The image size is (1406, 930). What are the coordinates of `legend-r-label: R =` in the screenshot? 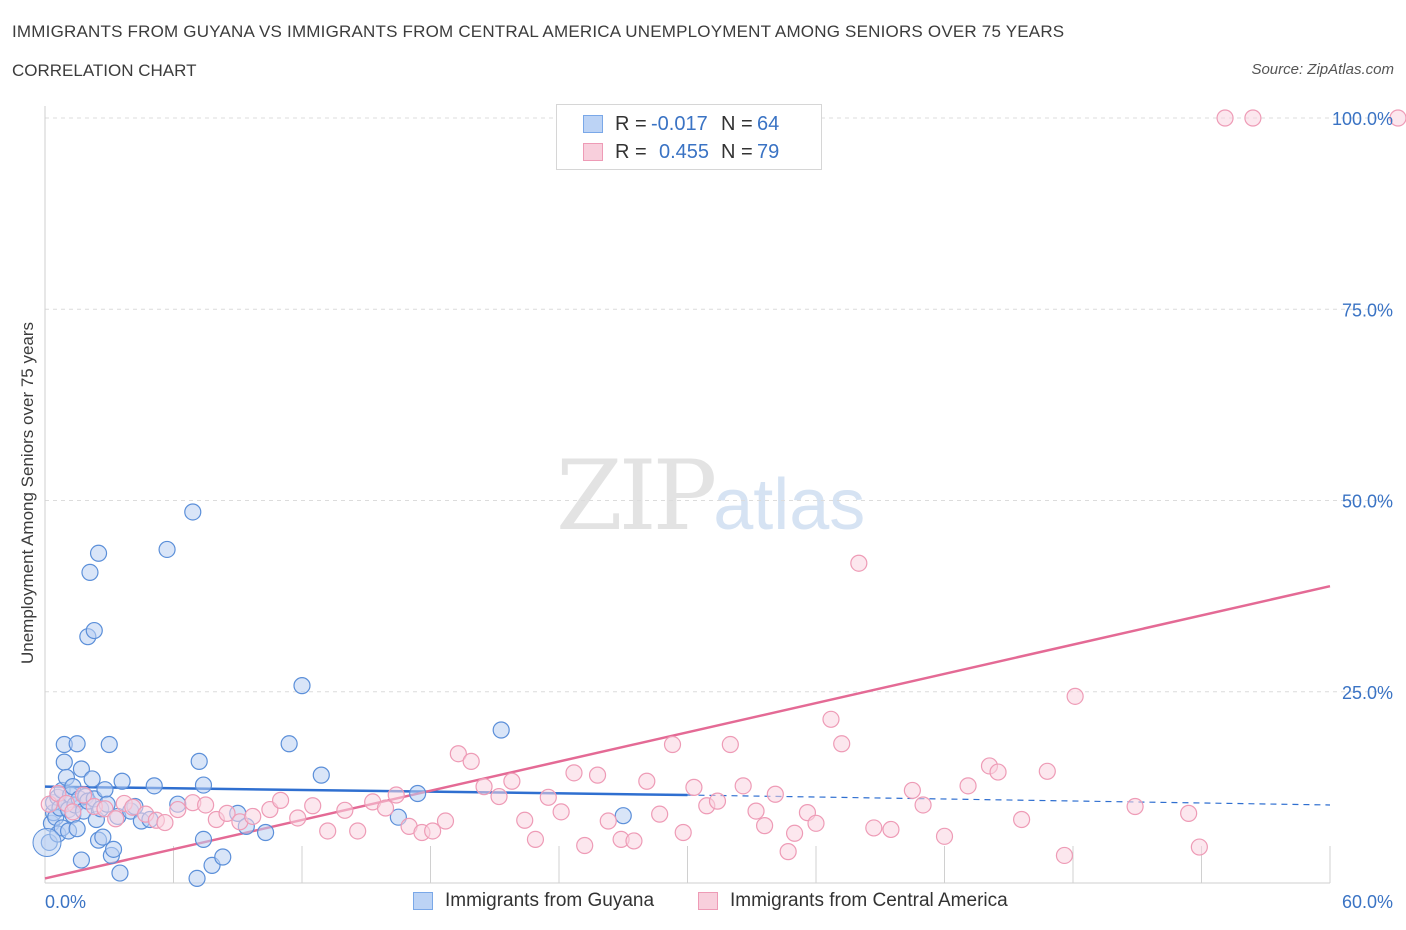 It's located at (631, 123).